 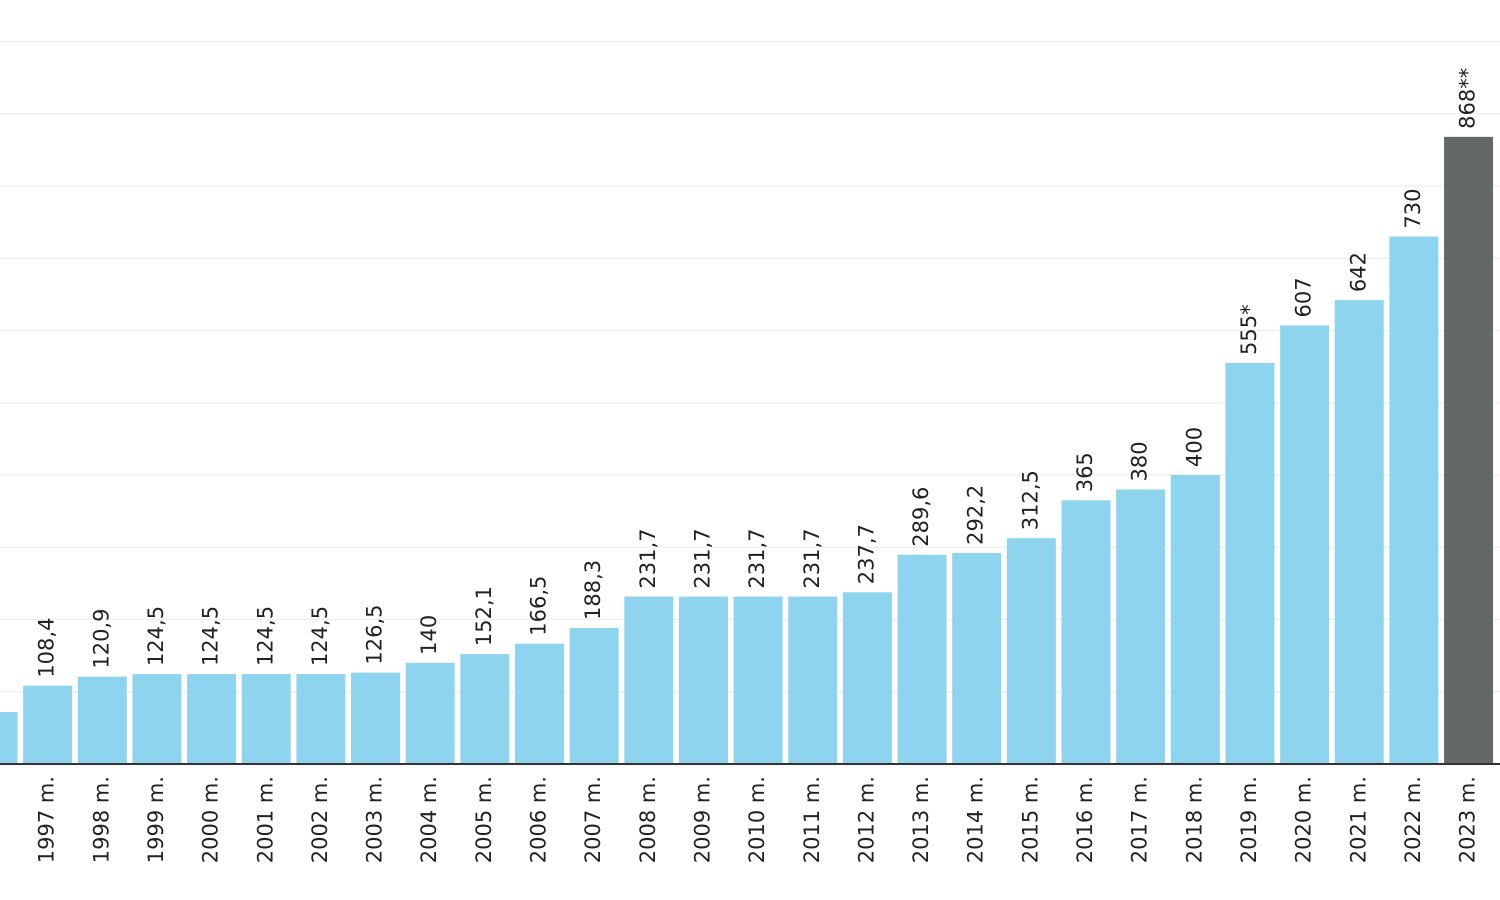 I want to click on category-label: 2019 m., so click(x=1249, y=819).